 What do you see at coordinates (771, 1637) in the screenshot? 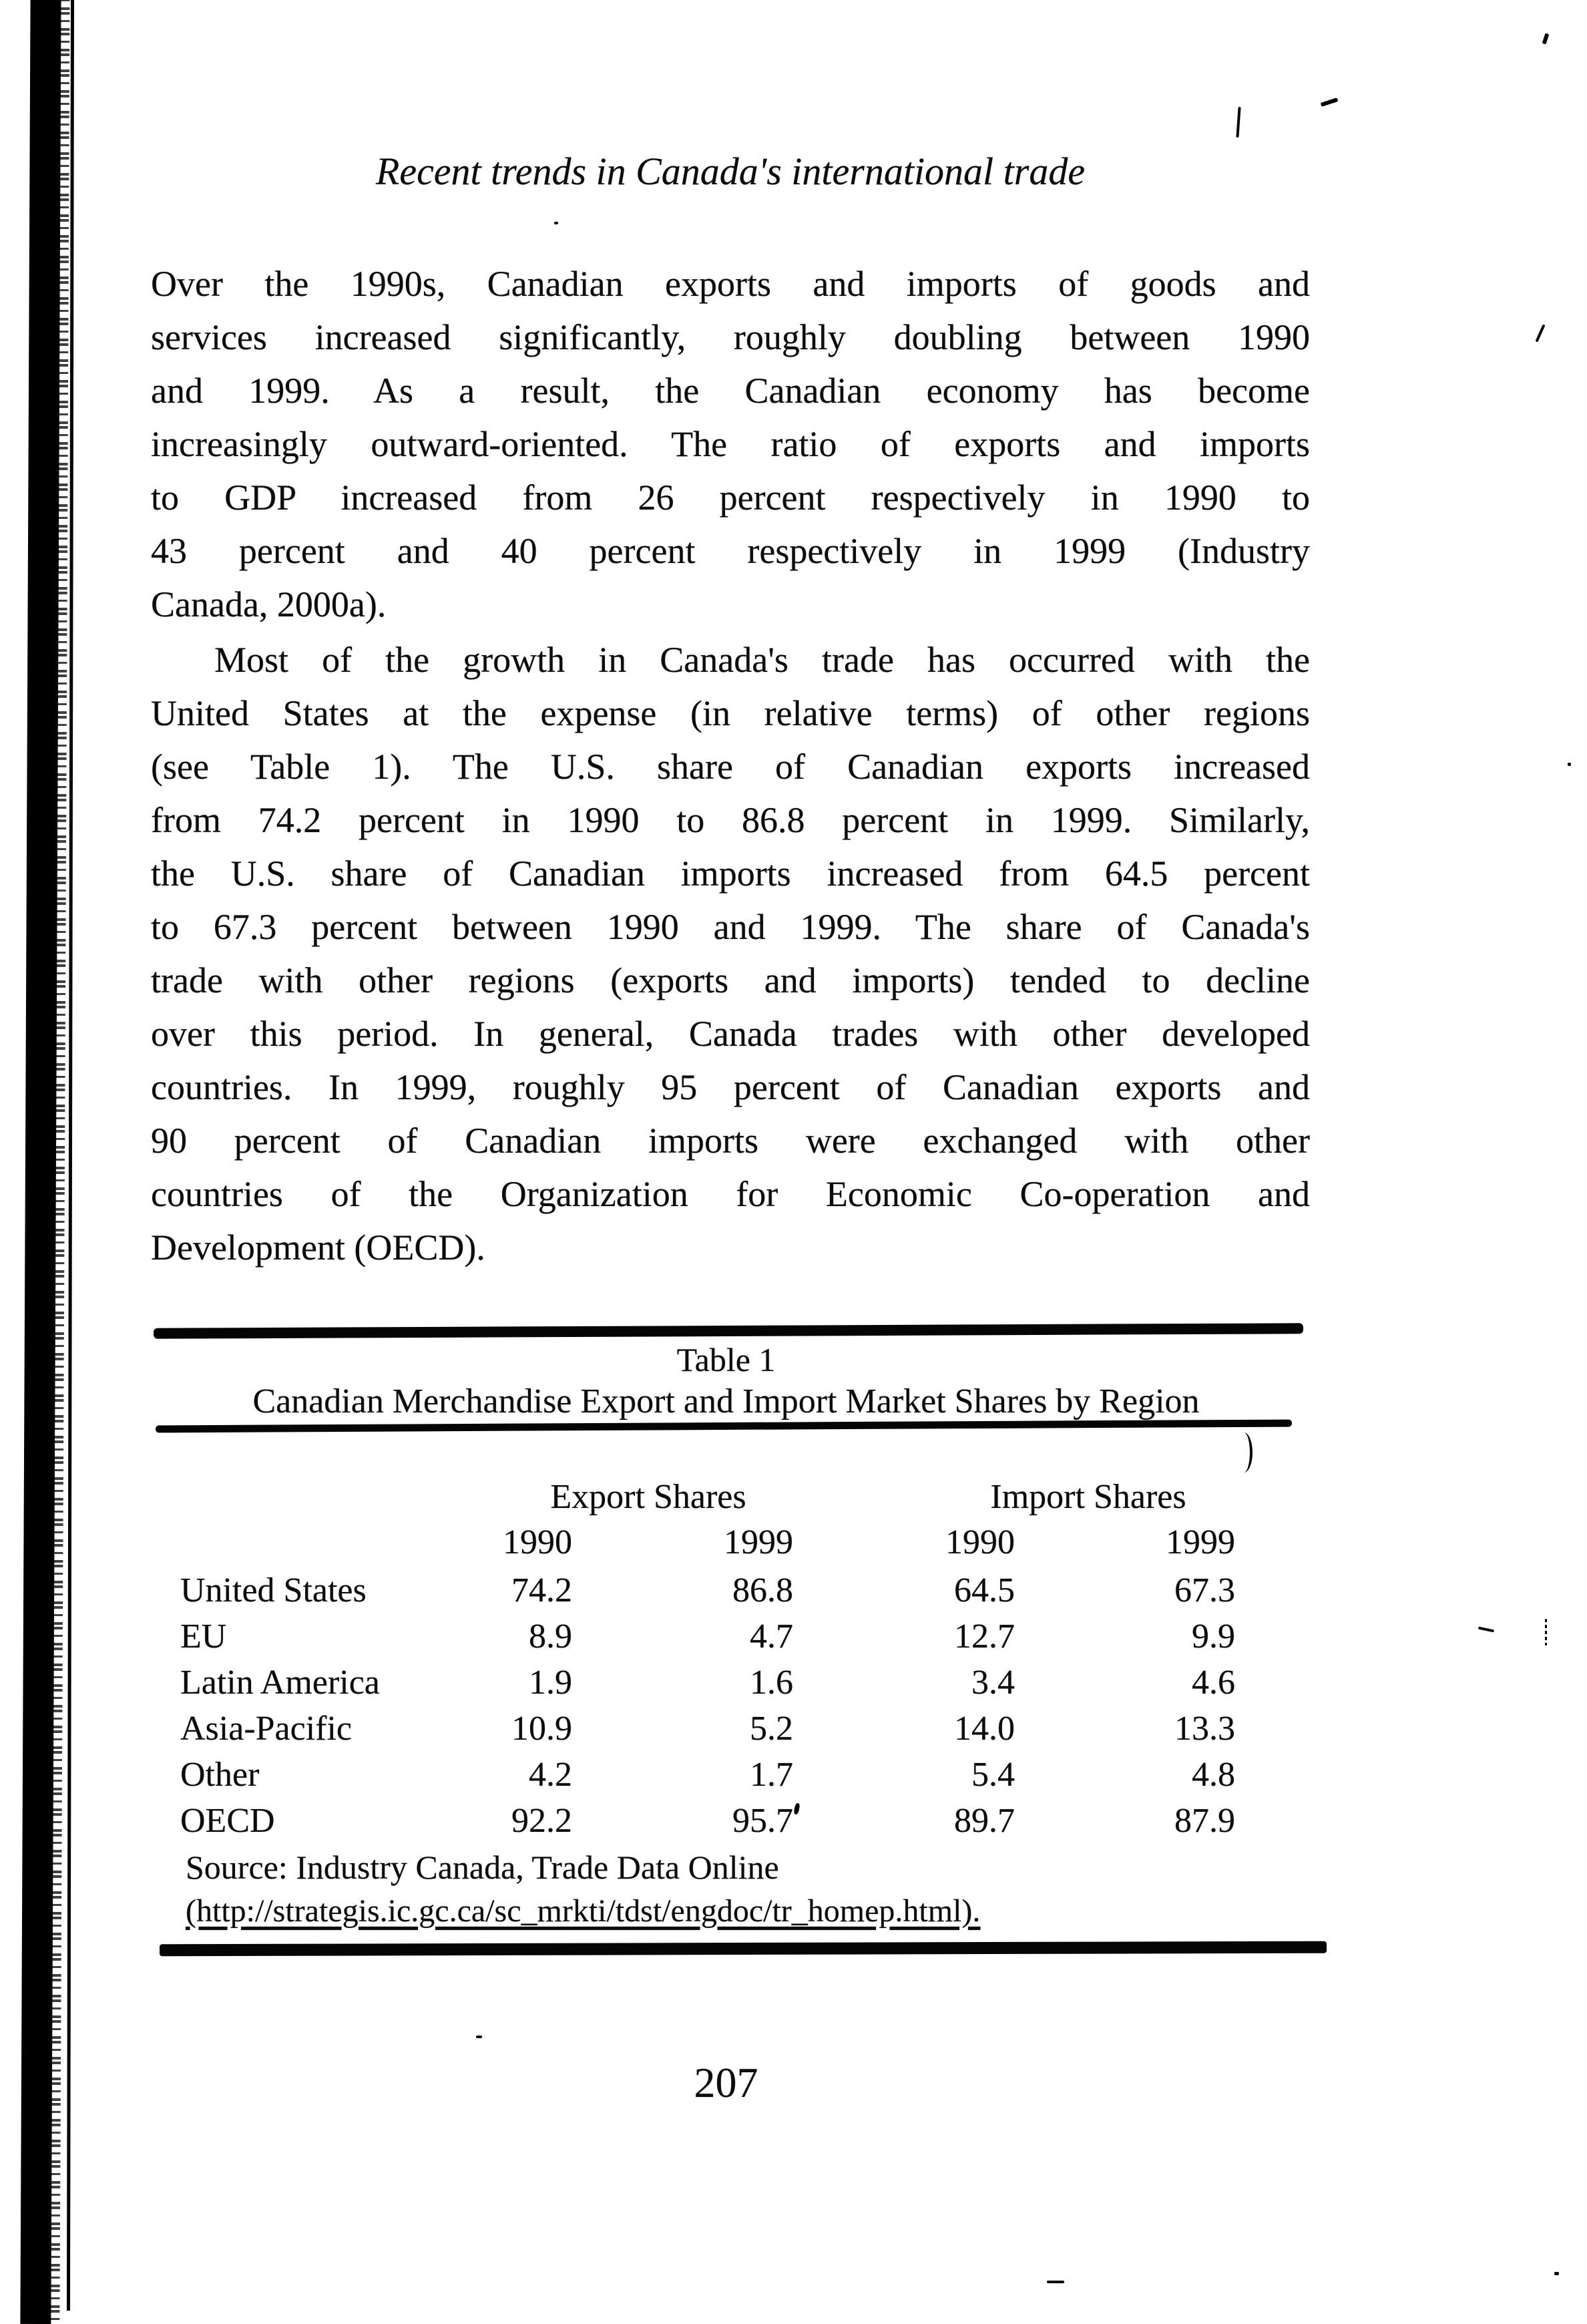
I see `cell-value: 4.7` at bounding box center [771, 1637].